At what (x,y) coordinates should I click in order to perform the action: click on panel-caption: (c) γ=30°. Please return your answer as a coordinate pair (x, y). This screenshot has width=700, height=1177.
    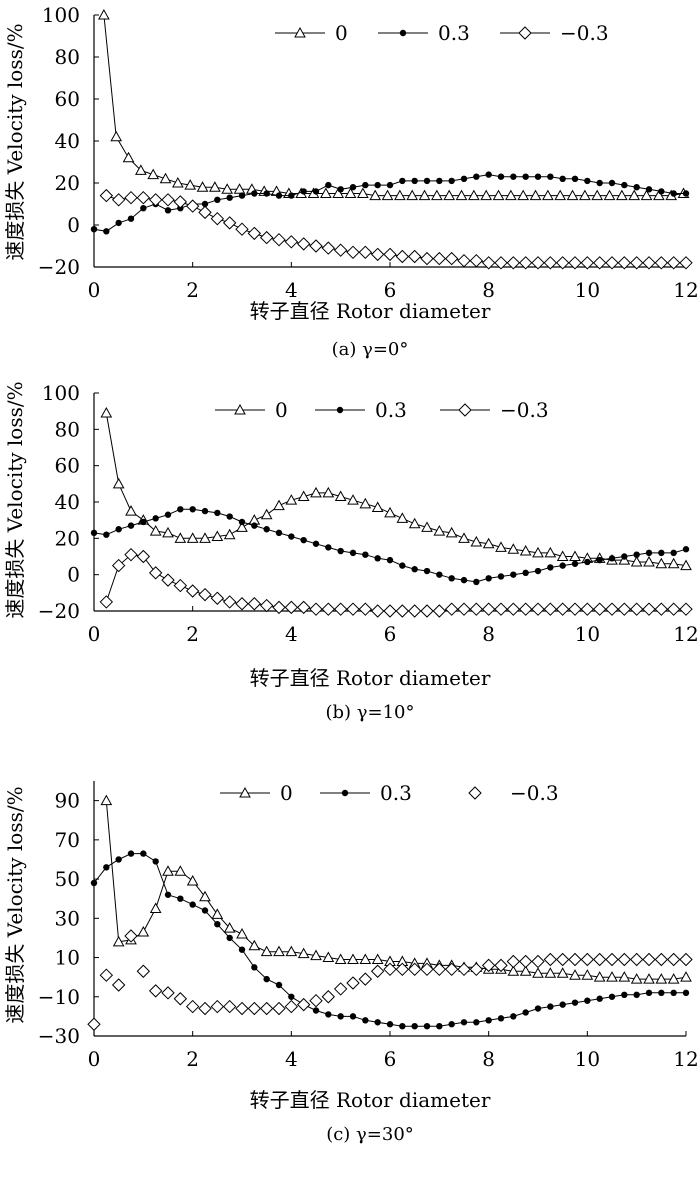
    Looking at the image, I should click on (370, 1134).